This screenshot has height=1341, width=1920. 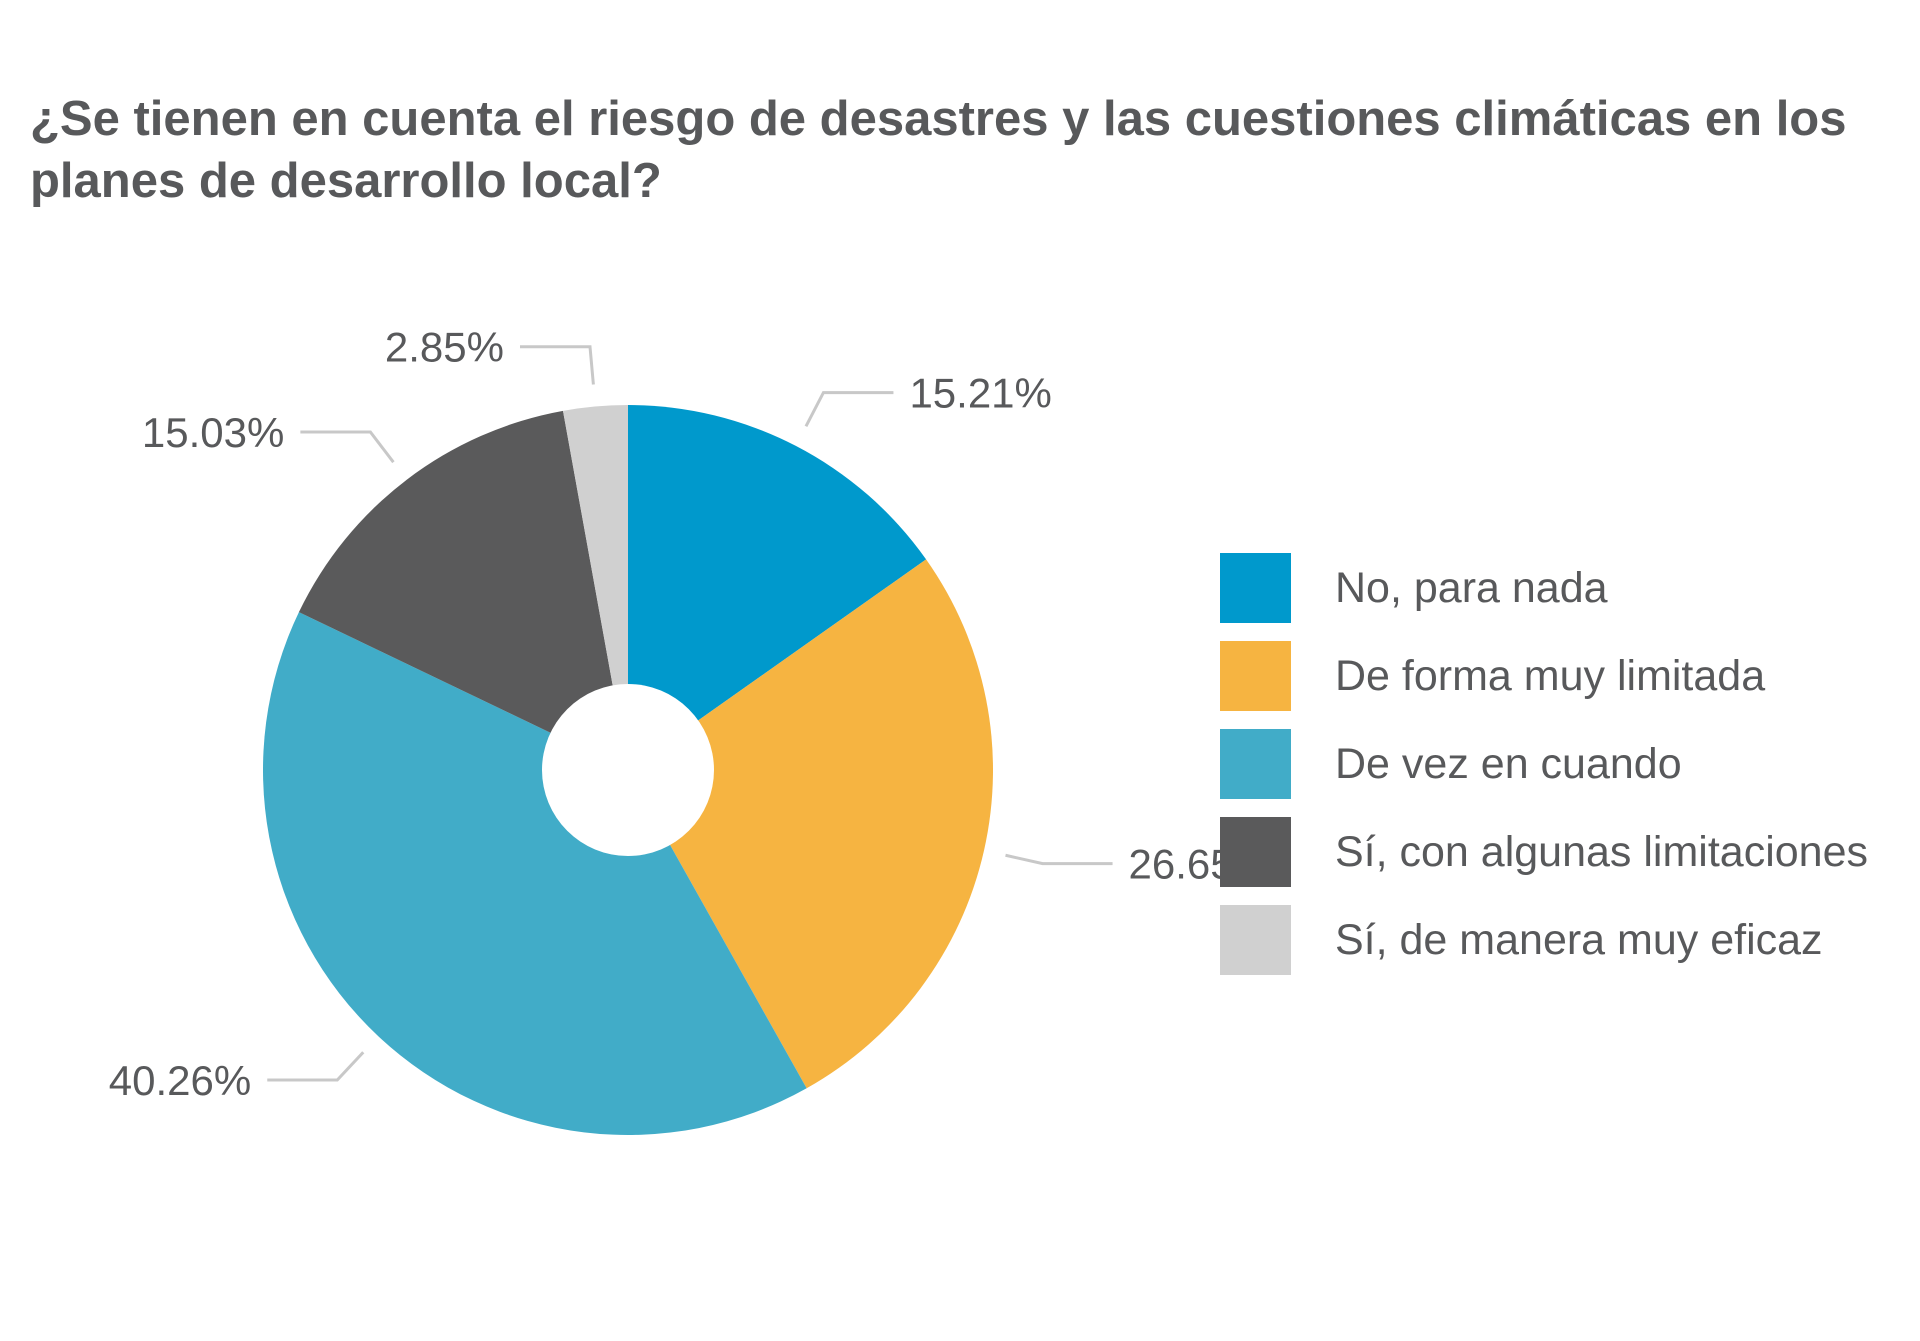 I want to click on legend-item-1: No, para nada, so click(x=1544, y=588).